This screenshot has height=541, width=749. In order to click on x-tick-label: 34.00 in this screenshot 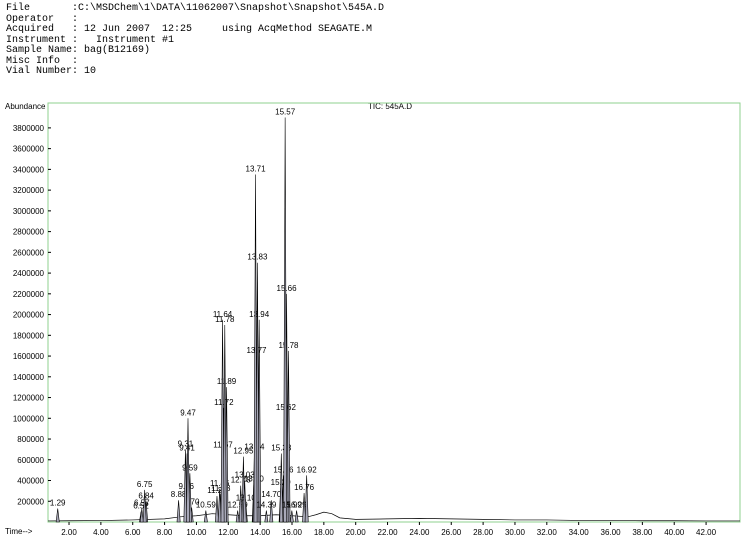, I will do `click(579, 532)`.